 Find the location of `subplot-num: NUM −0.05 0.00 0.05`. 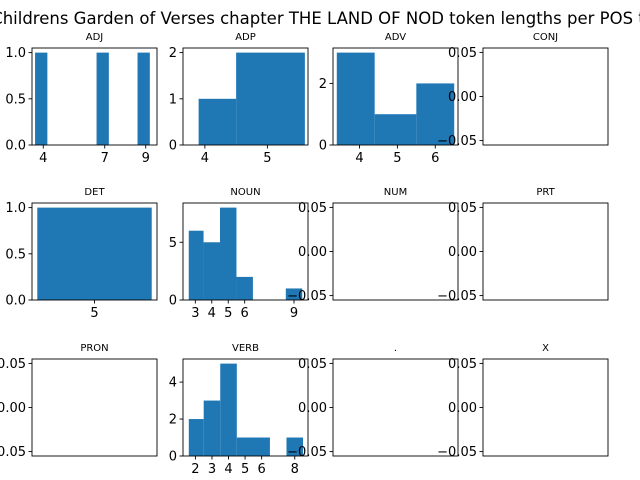

subplot-num: NUM −0.05 0.00 0.05 is located at coordinates (373, 245).